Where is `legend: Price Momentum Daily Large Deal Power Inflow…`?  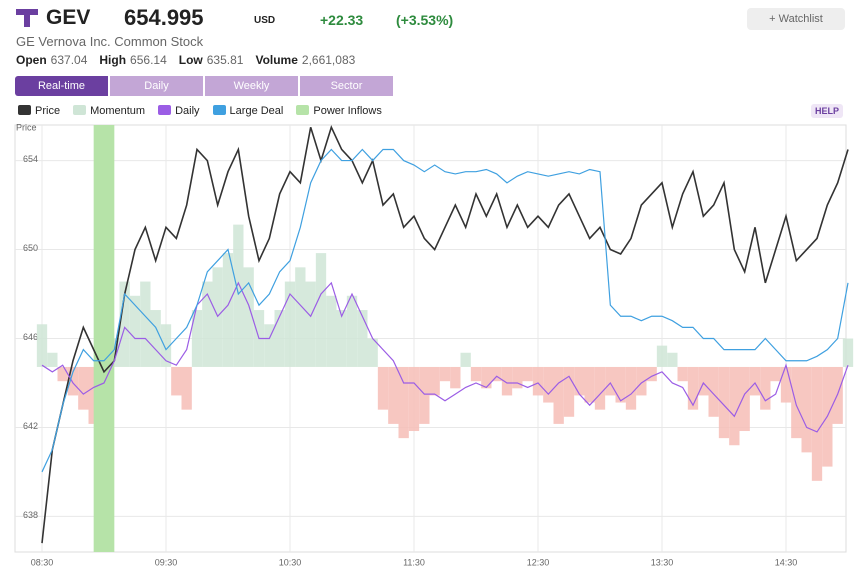
legend: Price Momentum Daily Large Deal Power Inflow… is located at coordinates (206, 111).